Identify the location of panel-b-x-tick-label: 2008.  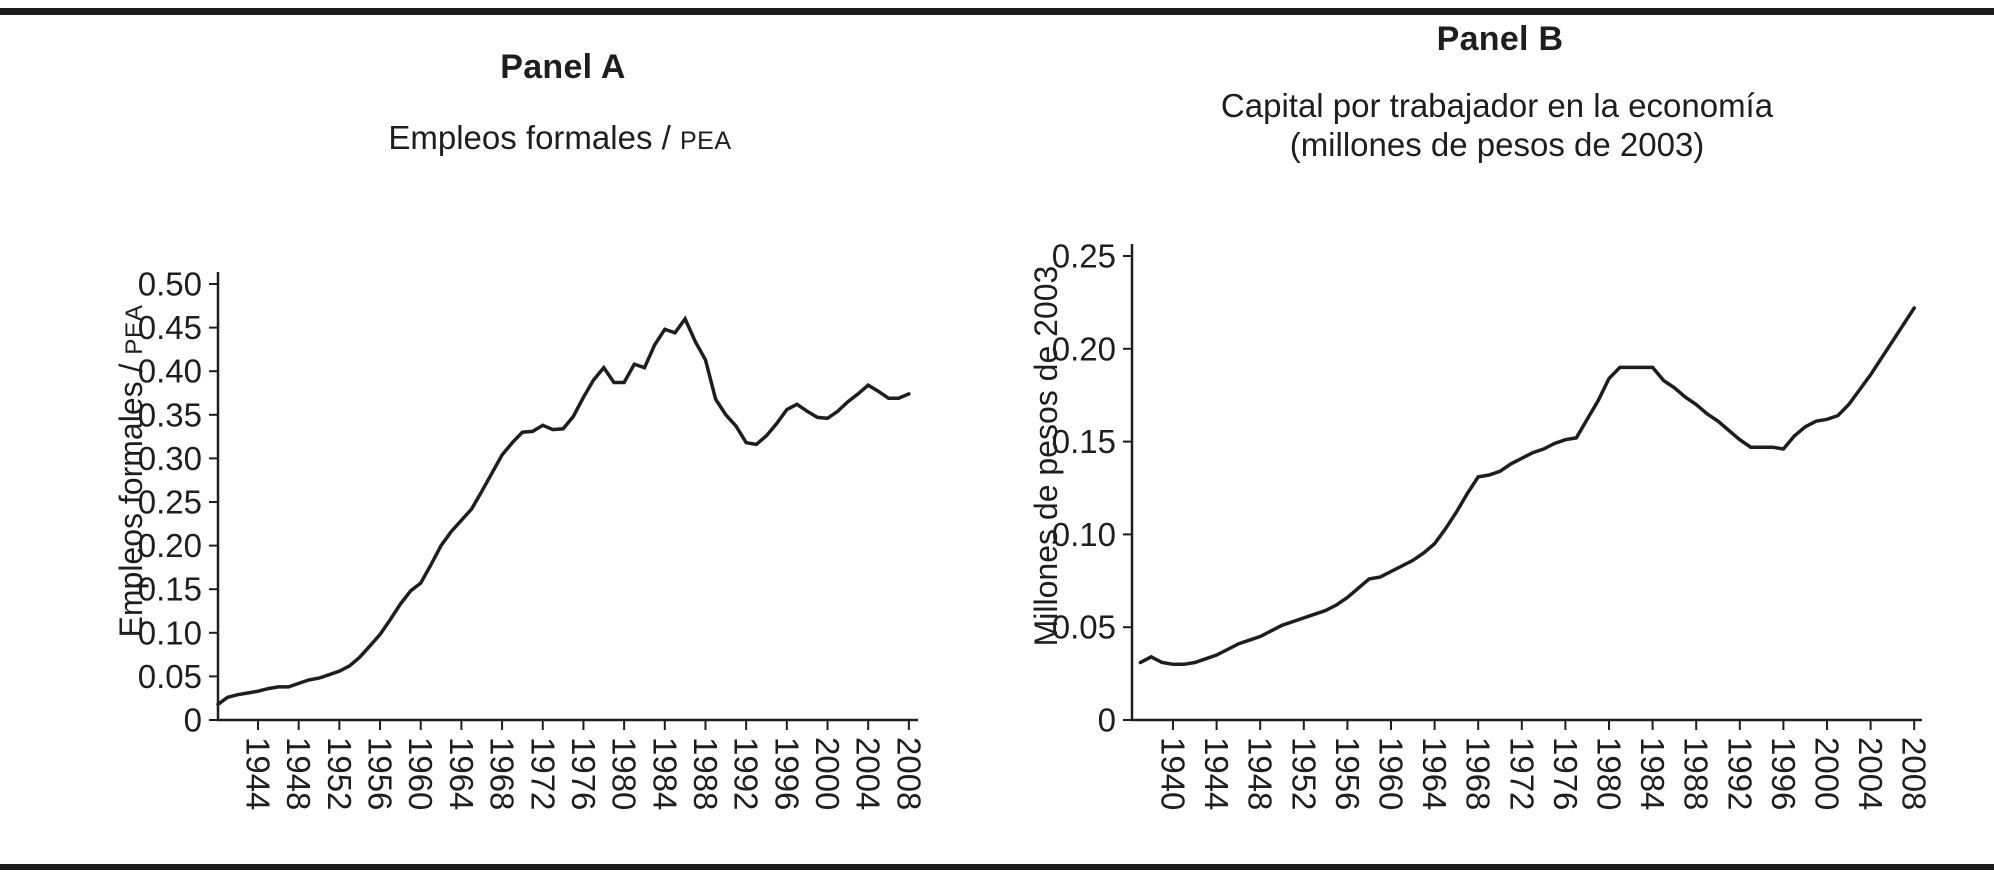
(1914, 773).